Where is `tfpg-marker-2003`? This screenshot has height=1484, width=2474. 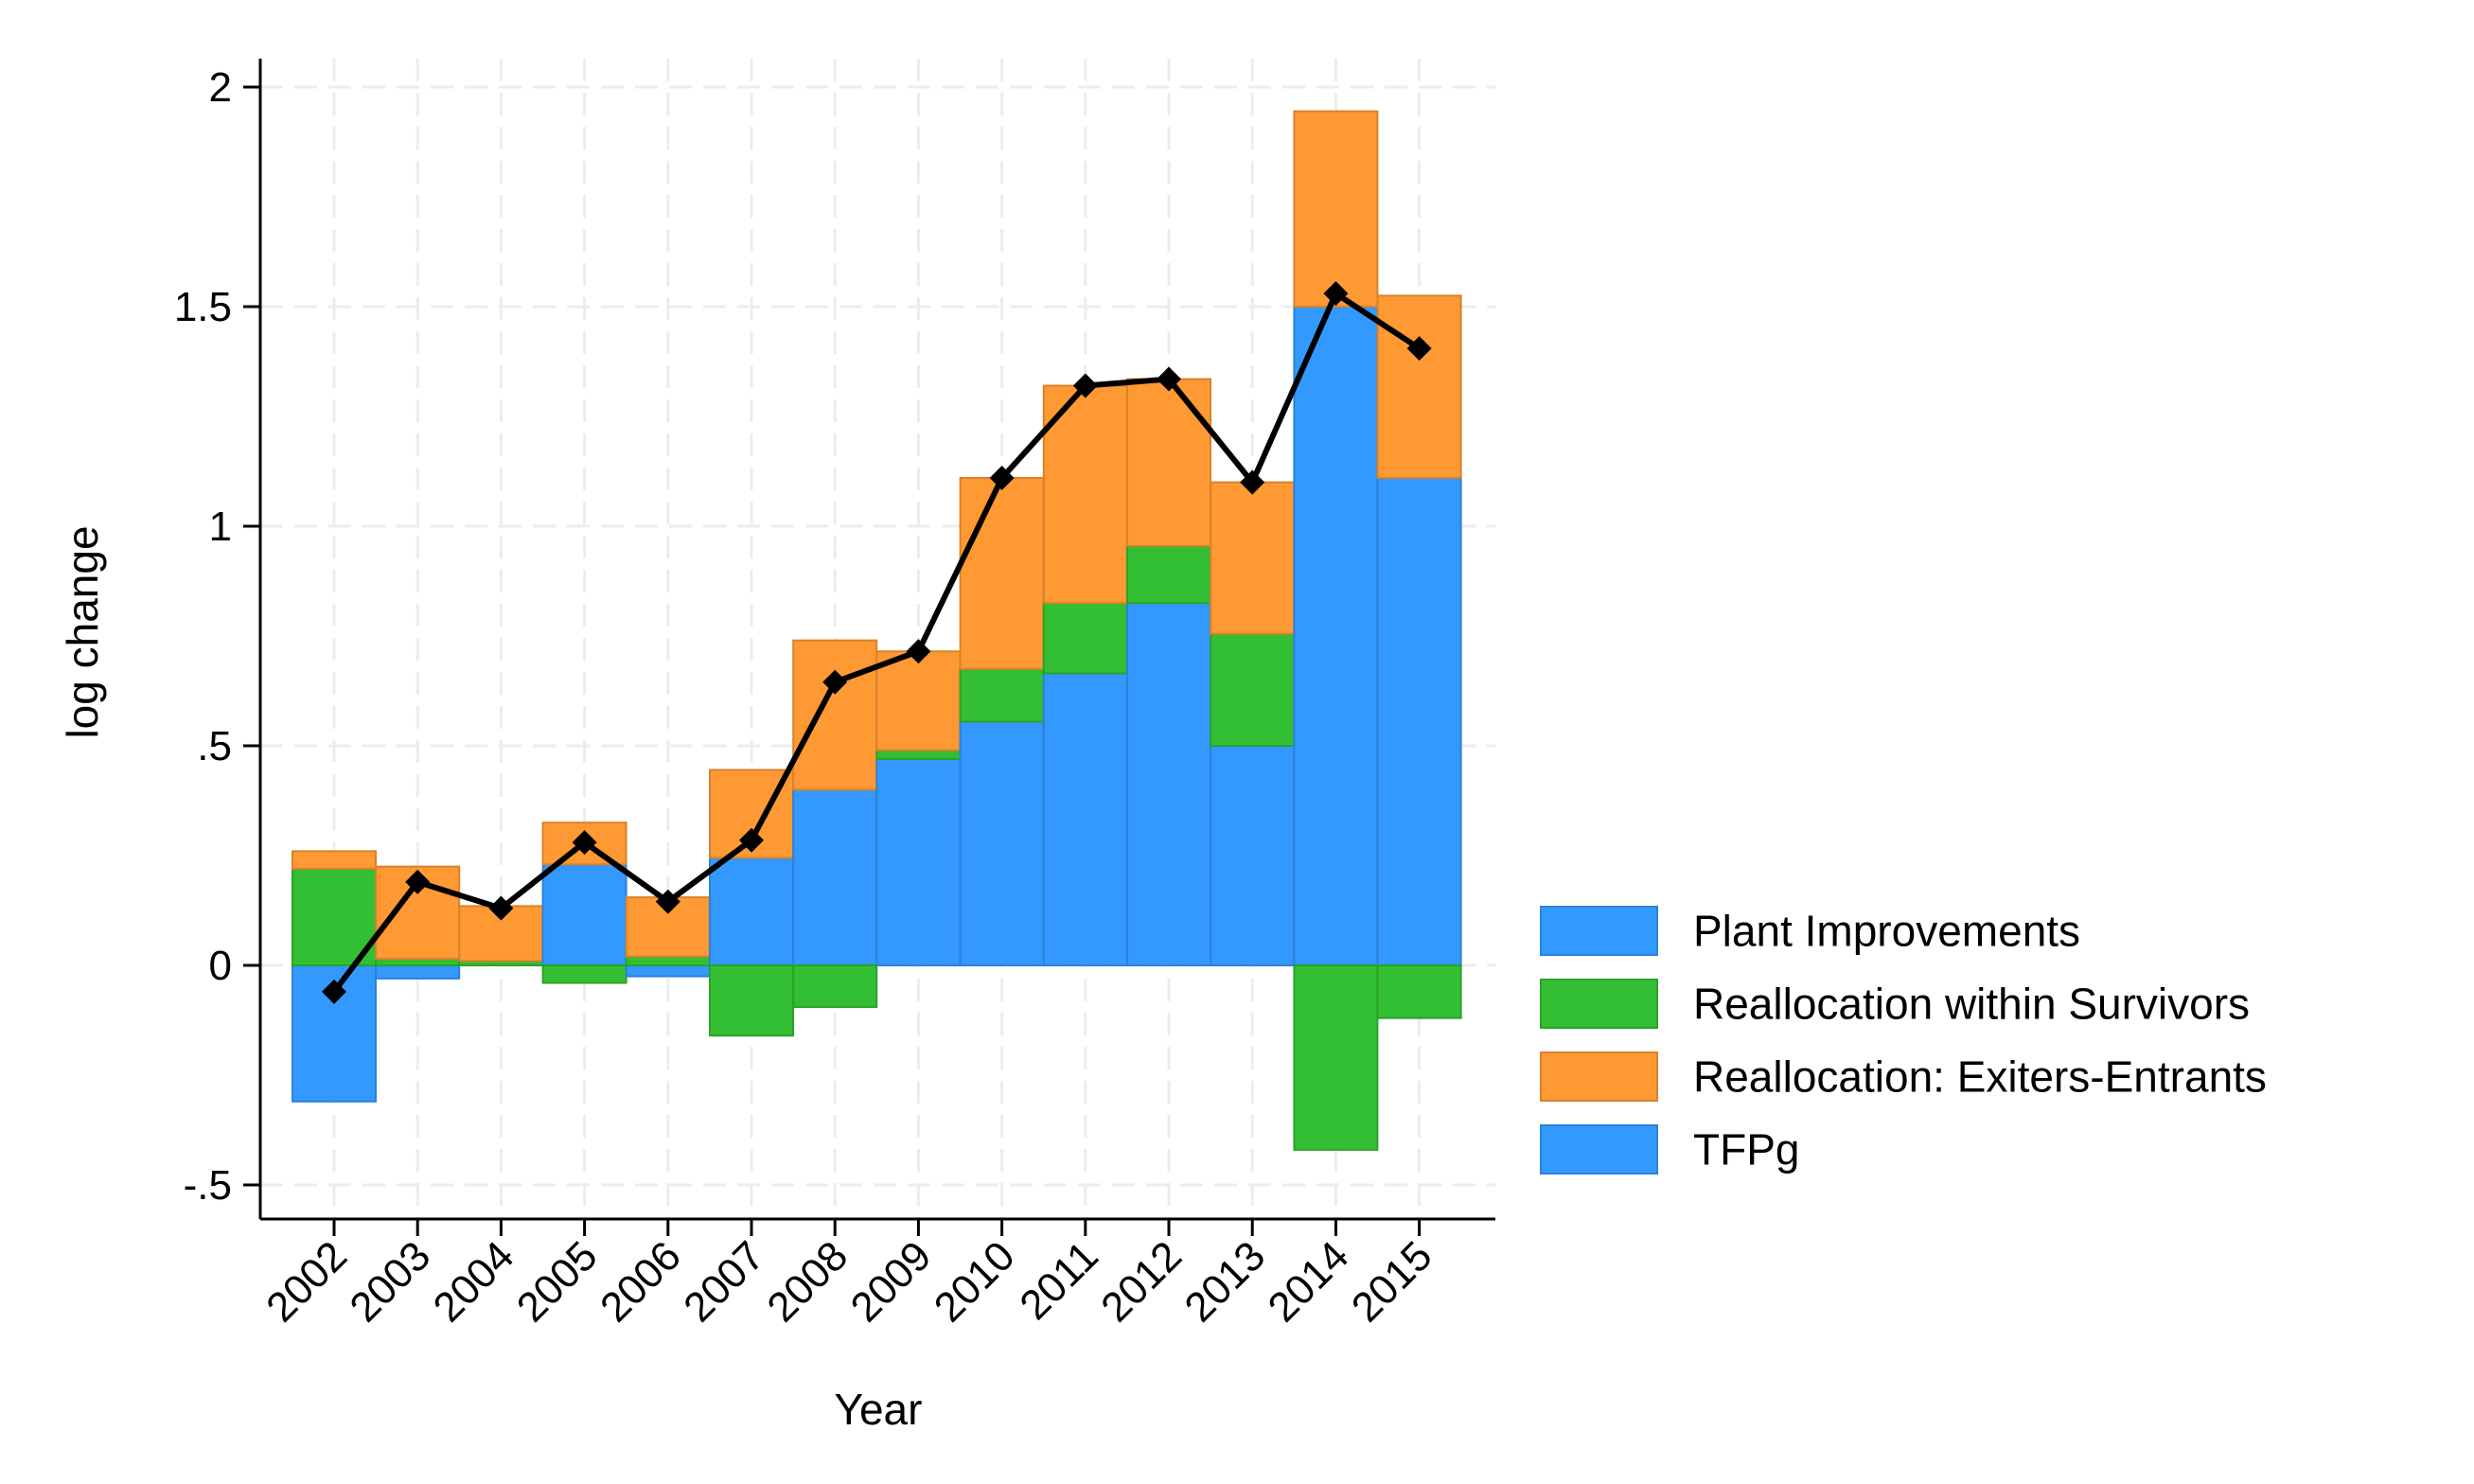
tfpg-marker-2003 is located at coordinates (418, 881).